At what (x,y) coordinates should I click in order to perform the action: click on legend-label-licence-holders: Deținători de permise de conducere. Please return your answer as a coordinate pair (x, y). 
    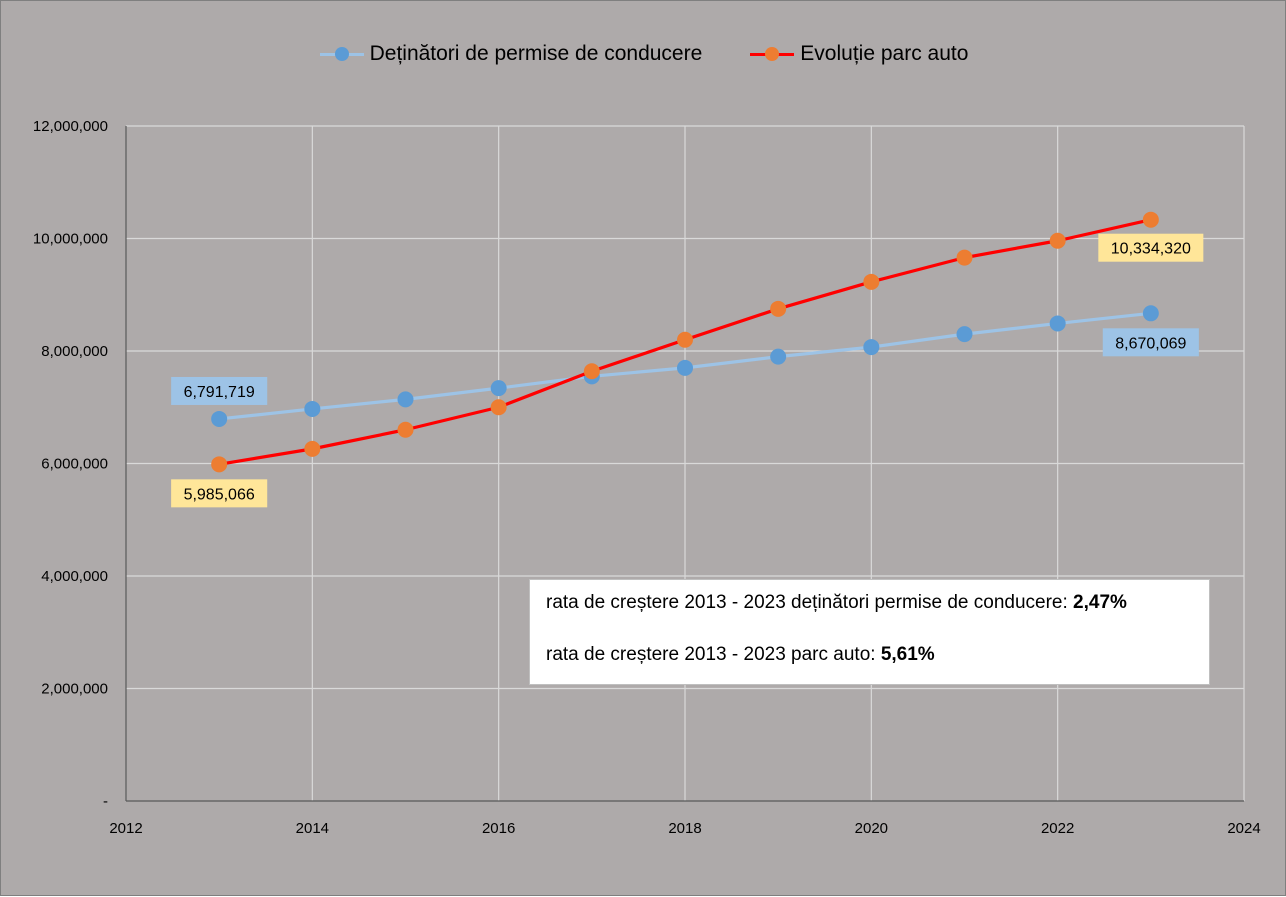
    Looking at the image, I should click on (536, 53).